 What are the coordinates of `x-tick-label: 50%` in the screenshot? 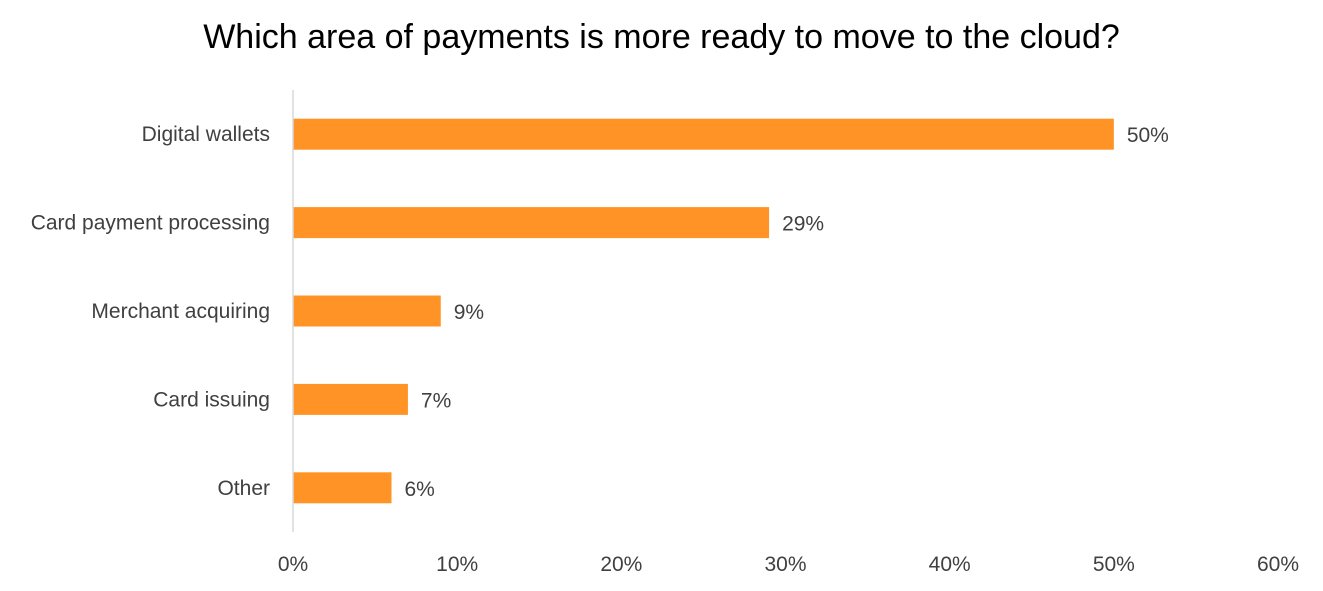 It's located at (1114, 564).